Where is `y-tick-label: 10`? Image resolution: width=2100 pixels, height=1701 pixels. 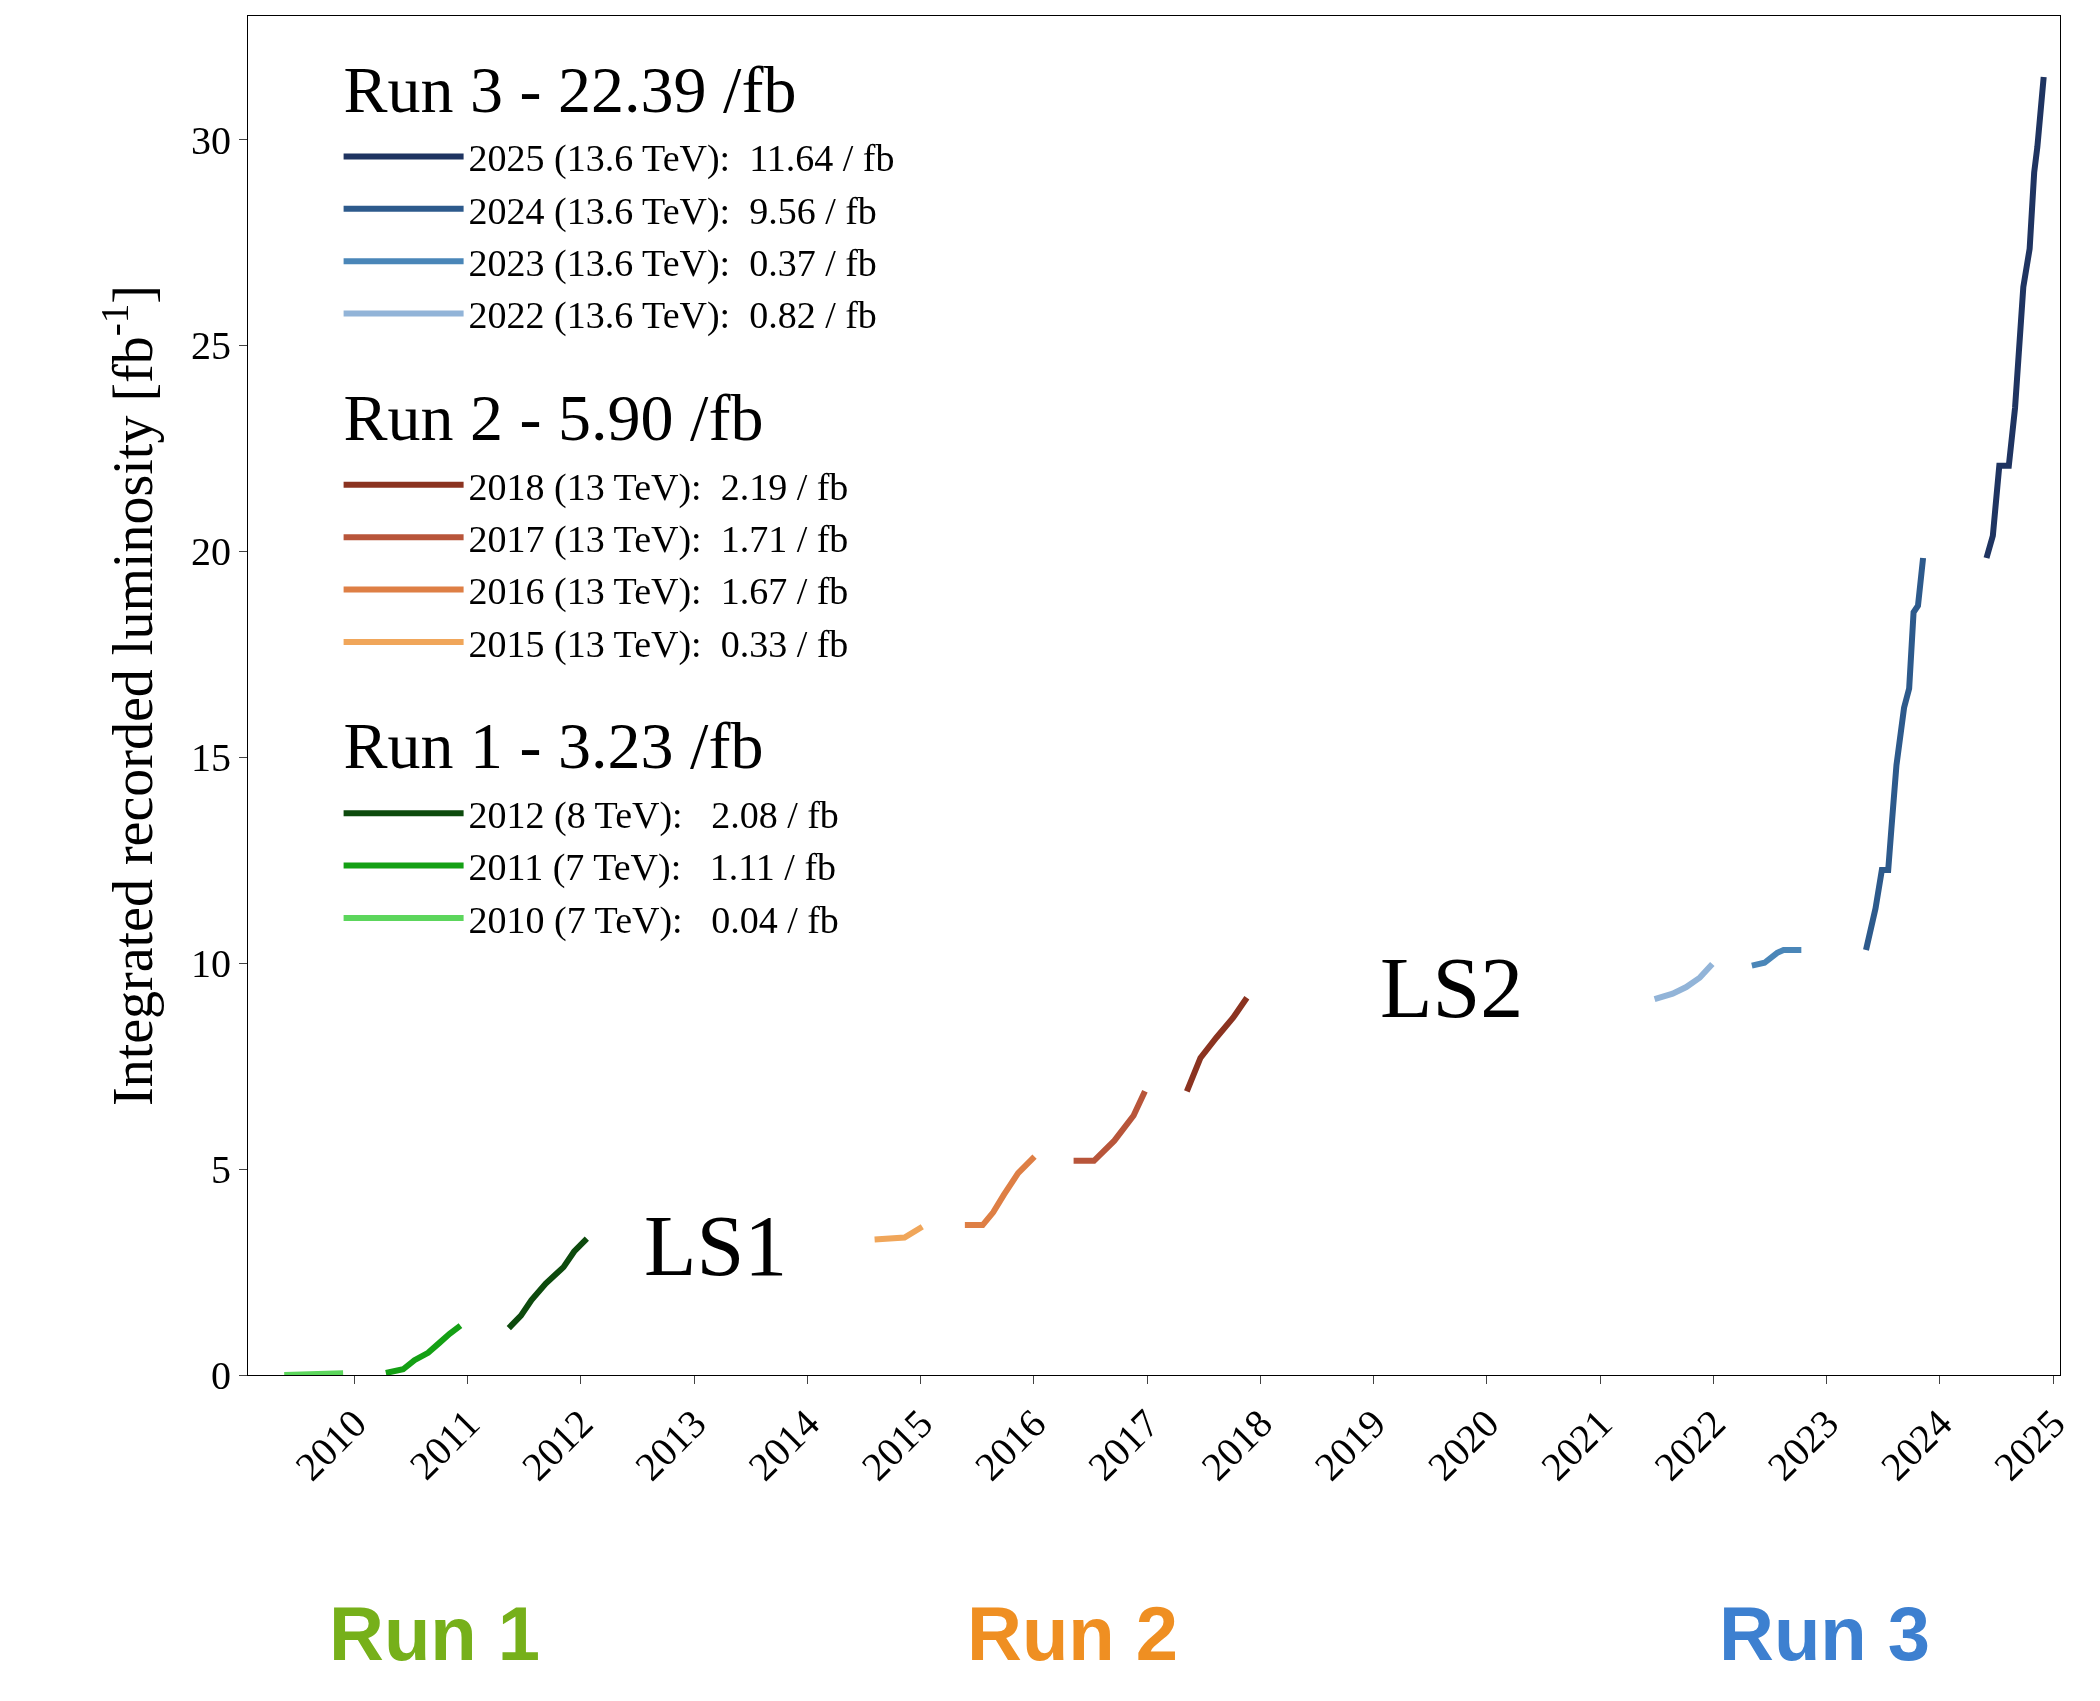 y-tick-label: 10 is located at coordinates (211, 964).